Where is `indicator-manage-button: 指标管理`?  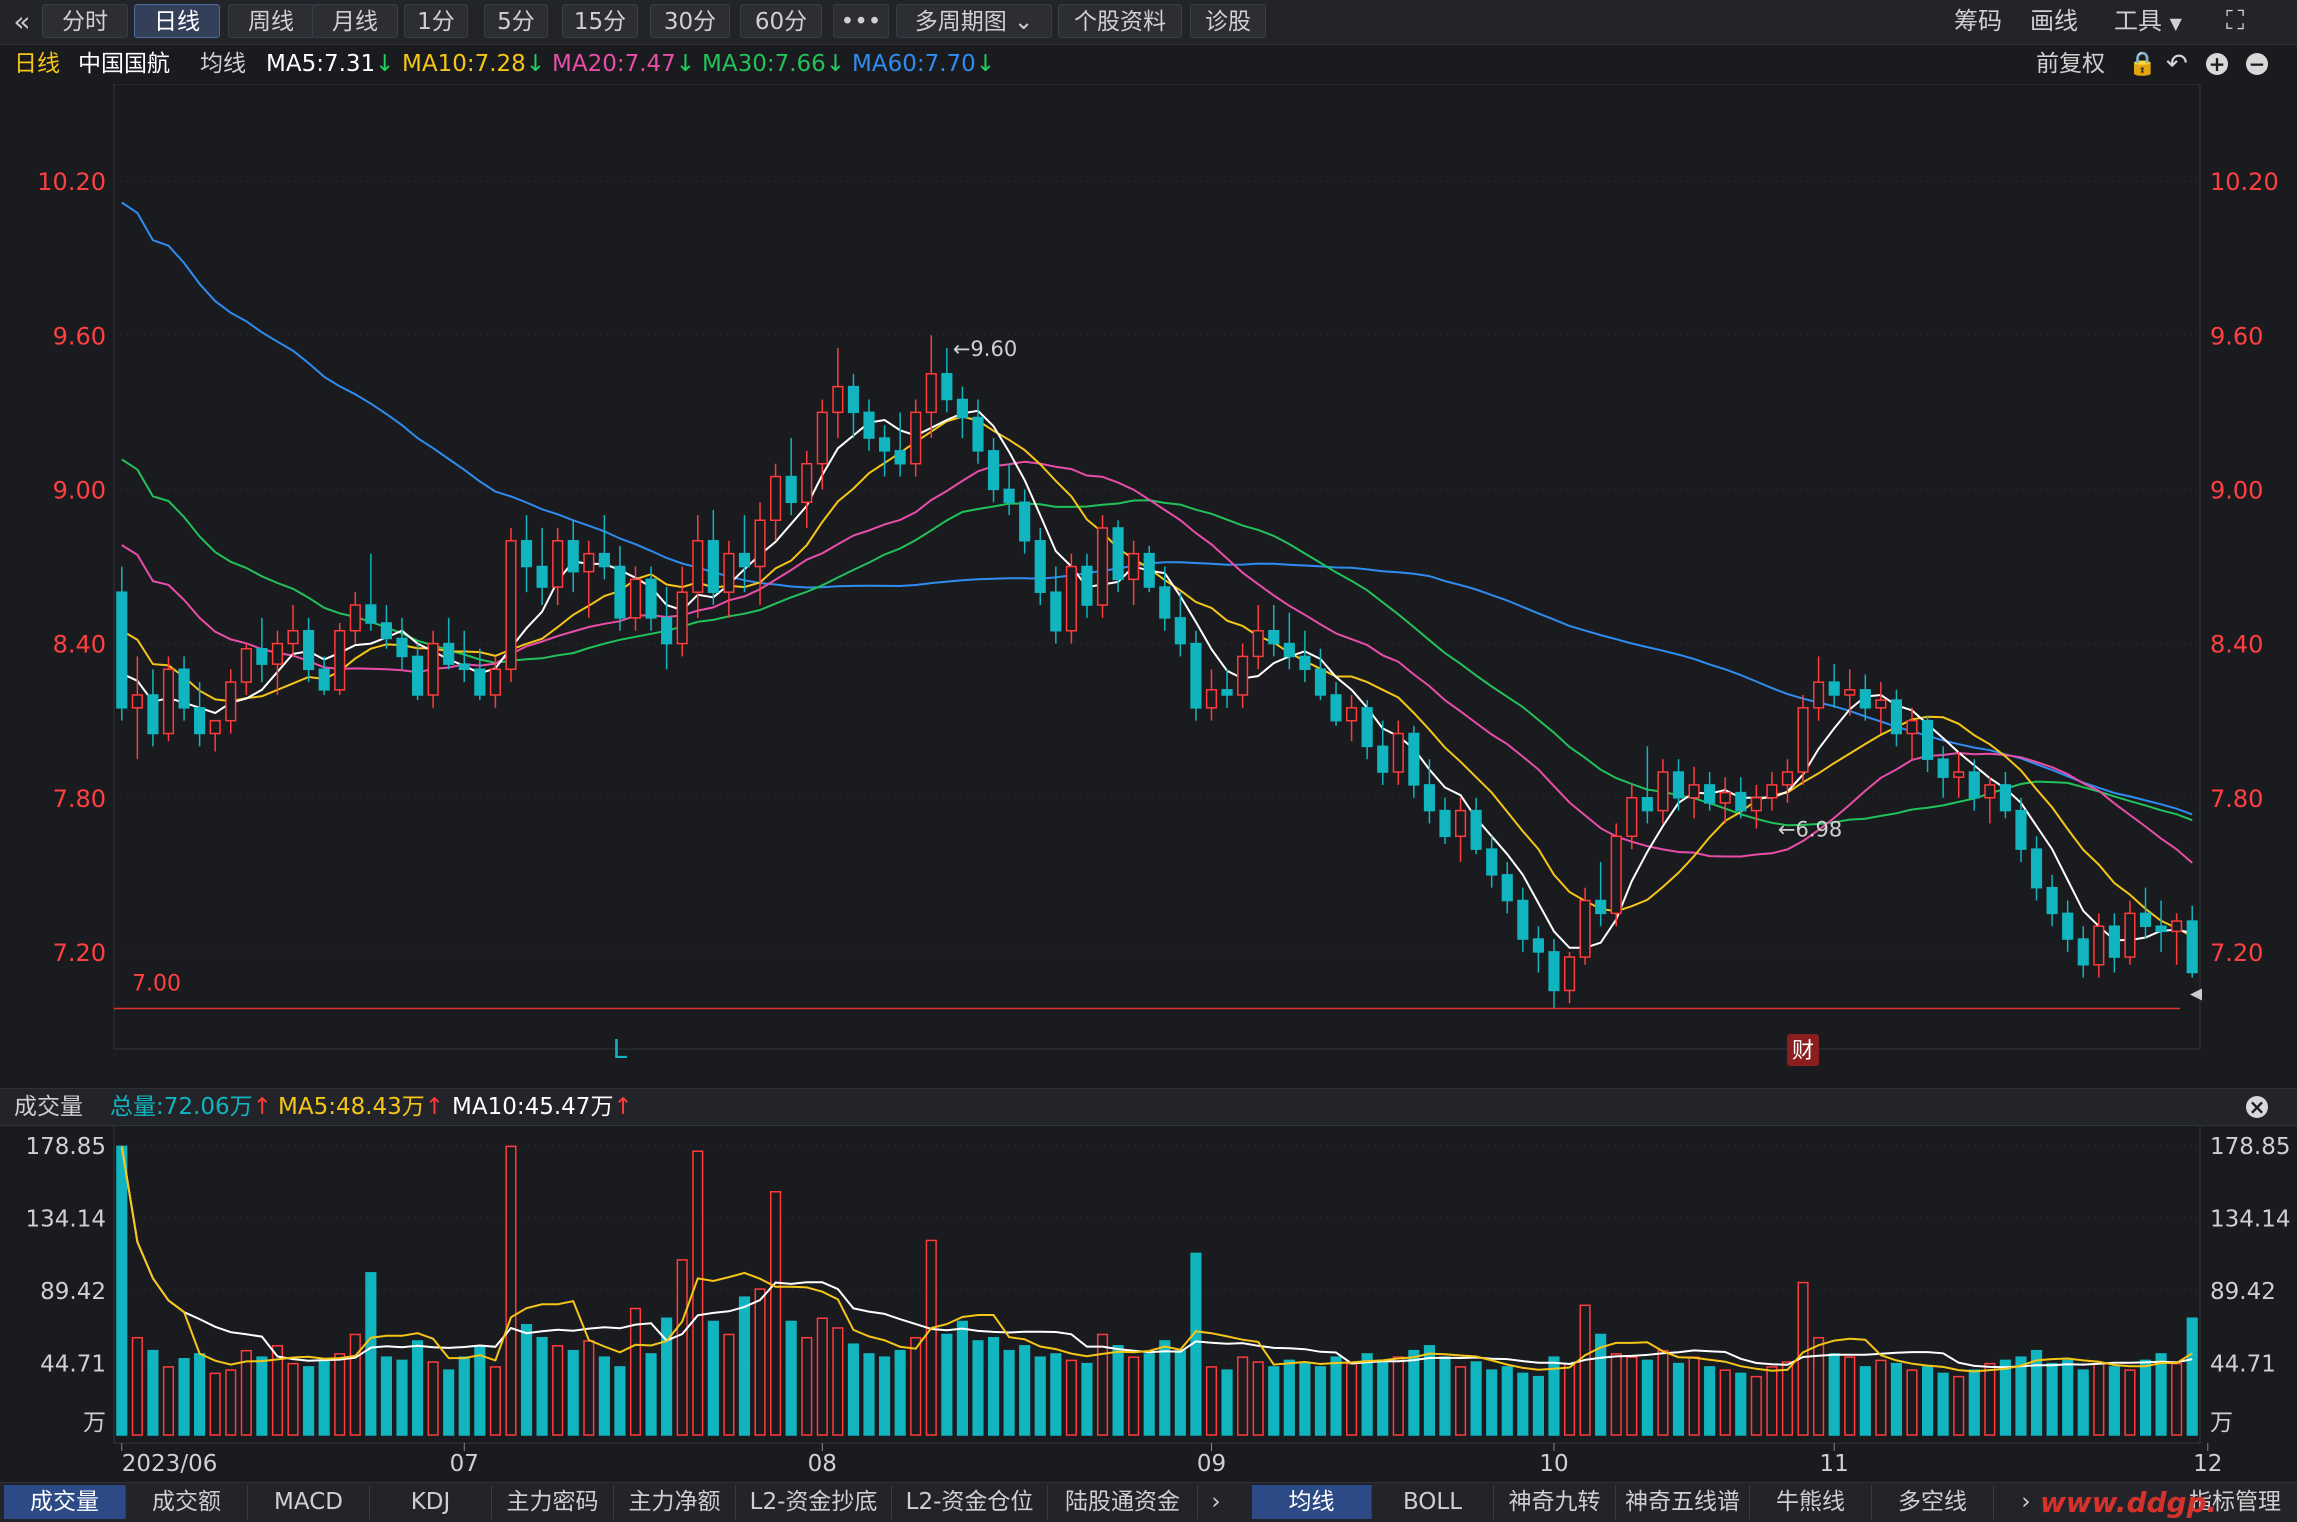 indicator-manage-button: 指标管理 is located at coordinates (2235, 1502).